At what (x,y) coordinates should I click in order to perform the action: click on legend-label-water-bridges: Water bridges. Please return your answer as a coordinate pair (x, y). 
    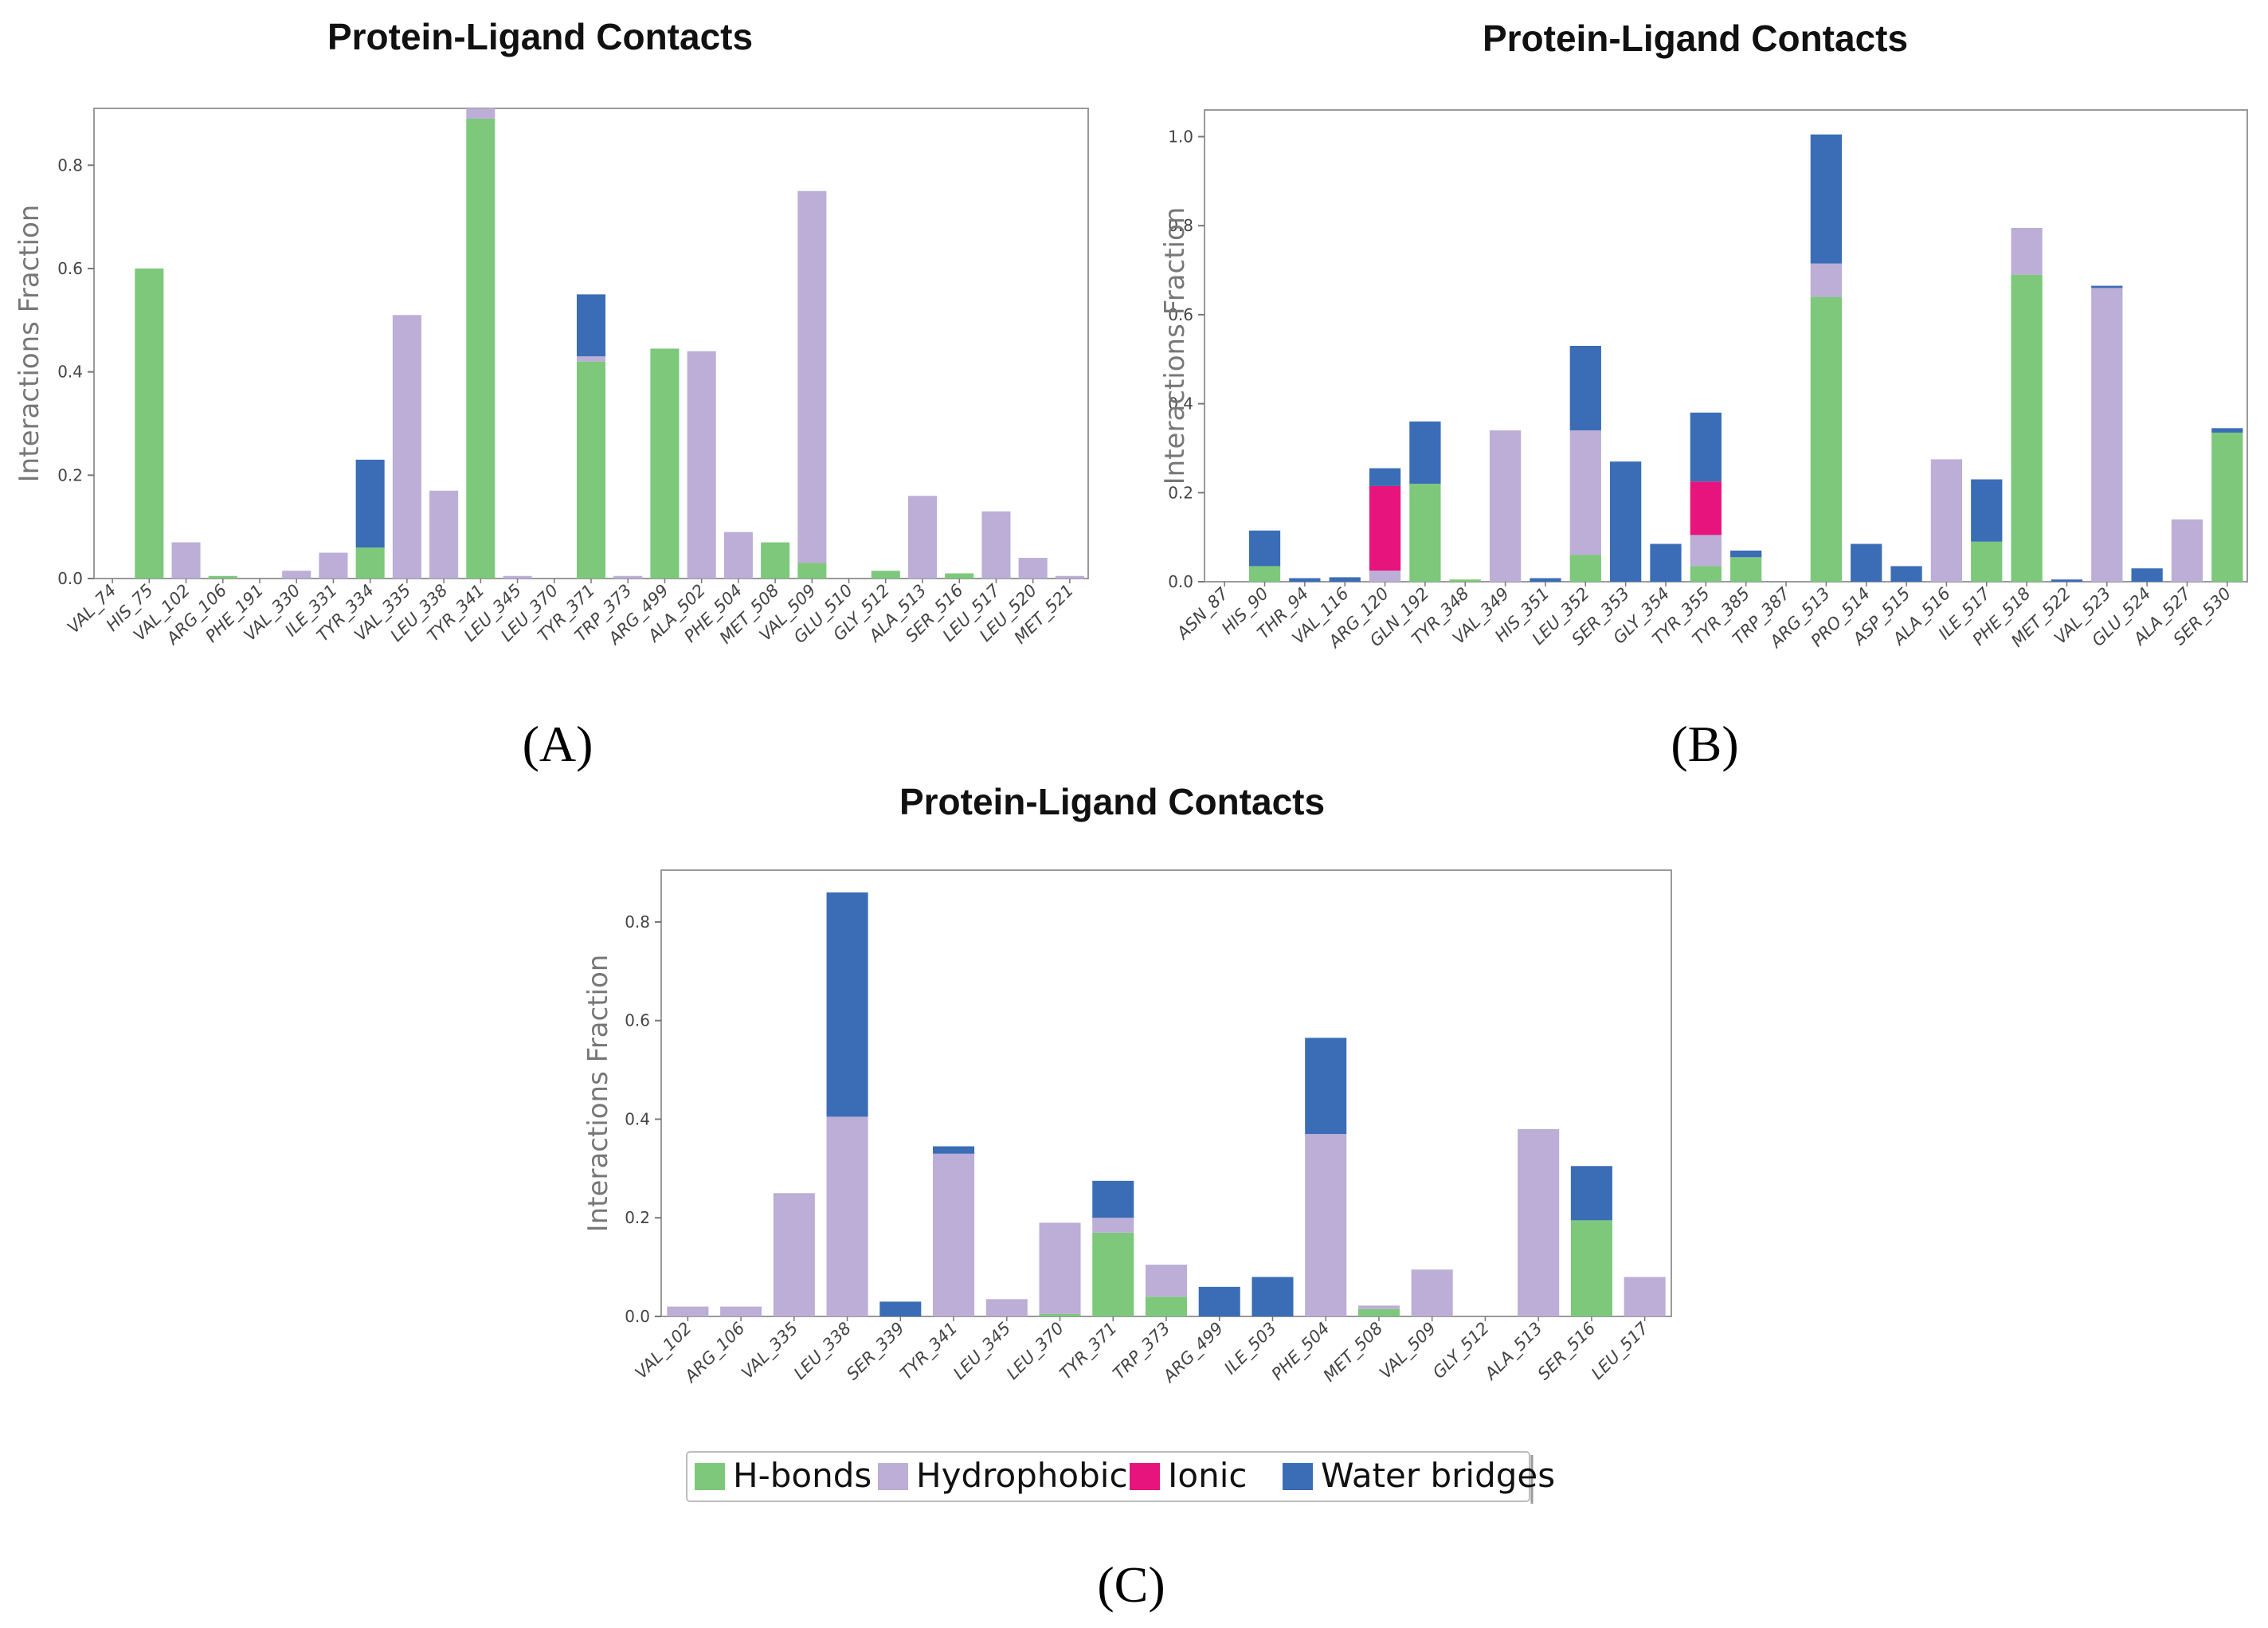
    Looking at the image, I should click on (1438, 1475).